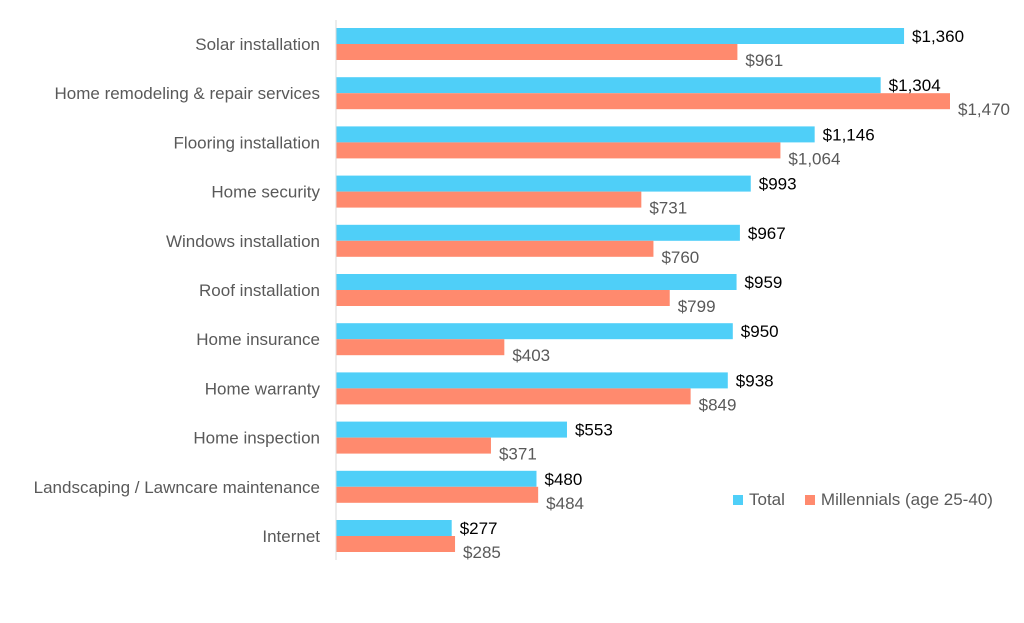 This screenshot has height=623, width=1024. I want to click on category-label: Home security, so click(265, 192).